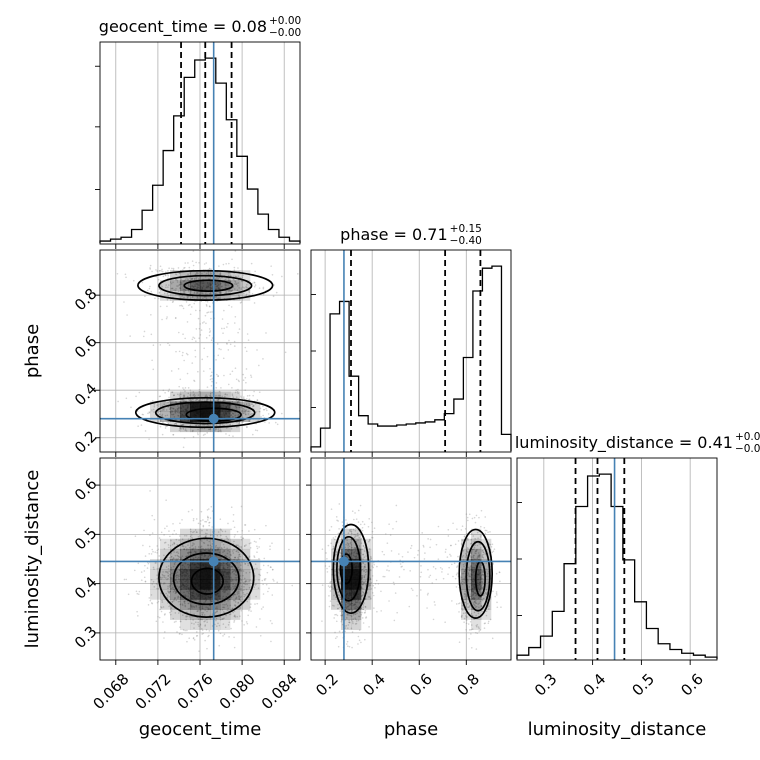 The height and width of the screenshot is (760, 760). What do you see at coordinates (411, 358) in the screenshot?
I see `histogram-phase` at bounding box center [411, 358].